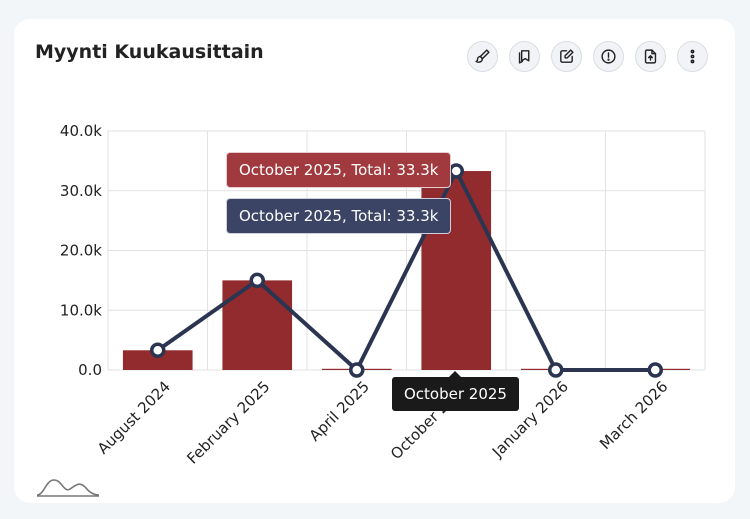 The image size is (750, 519). What do you see at coordinates (81, 191) in the screenshot?
I see `y-tick-label: 30.0k` at bounding box center [81, 191].